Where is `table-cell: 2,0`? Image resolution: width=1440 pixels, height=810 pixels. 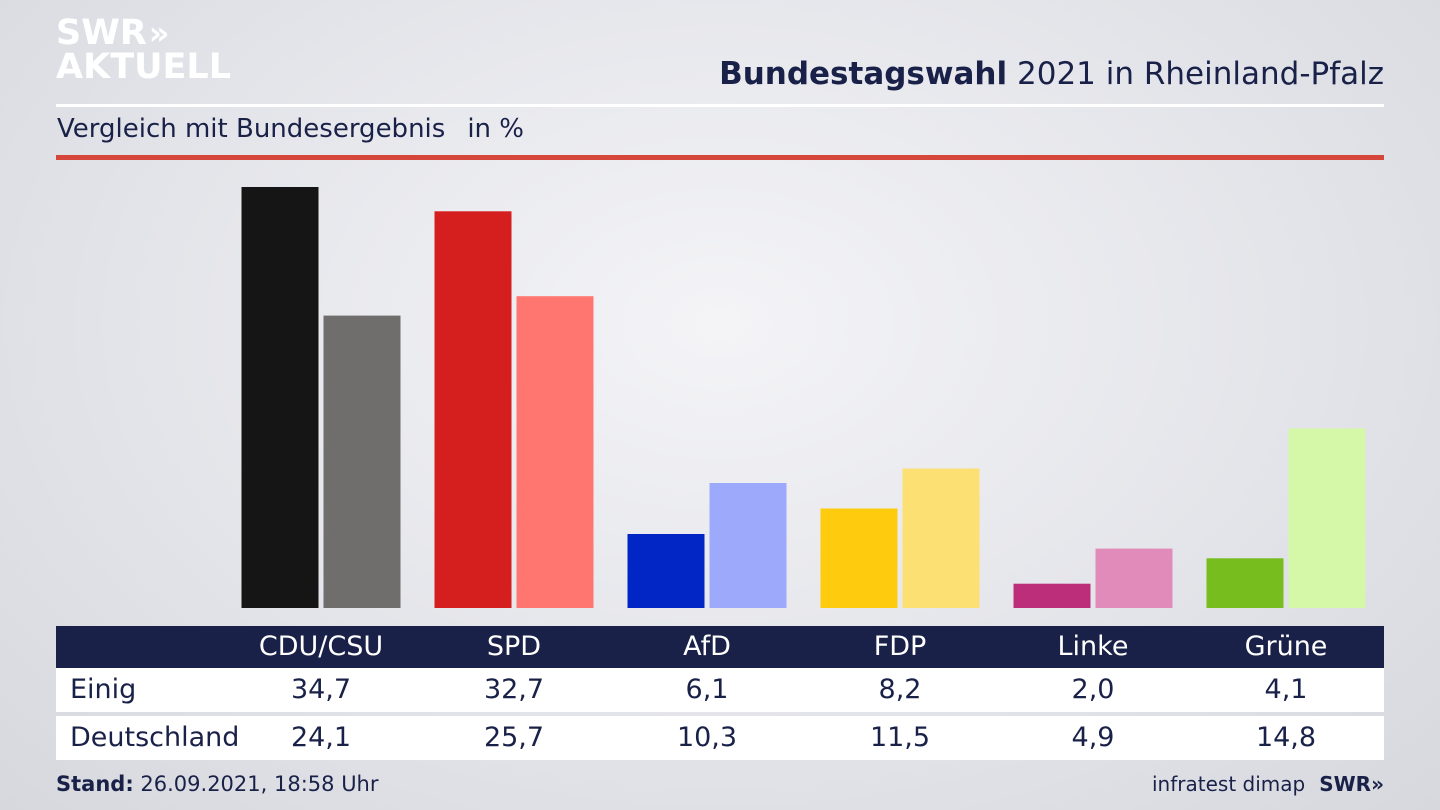
table-cell: 2,0 is located at coordinates (1093, 689).